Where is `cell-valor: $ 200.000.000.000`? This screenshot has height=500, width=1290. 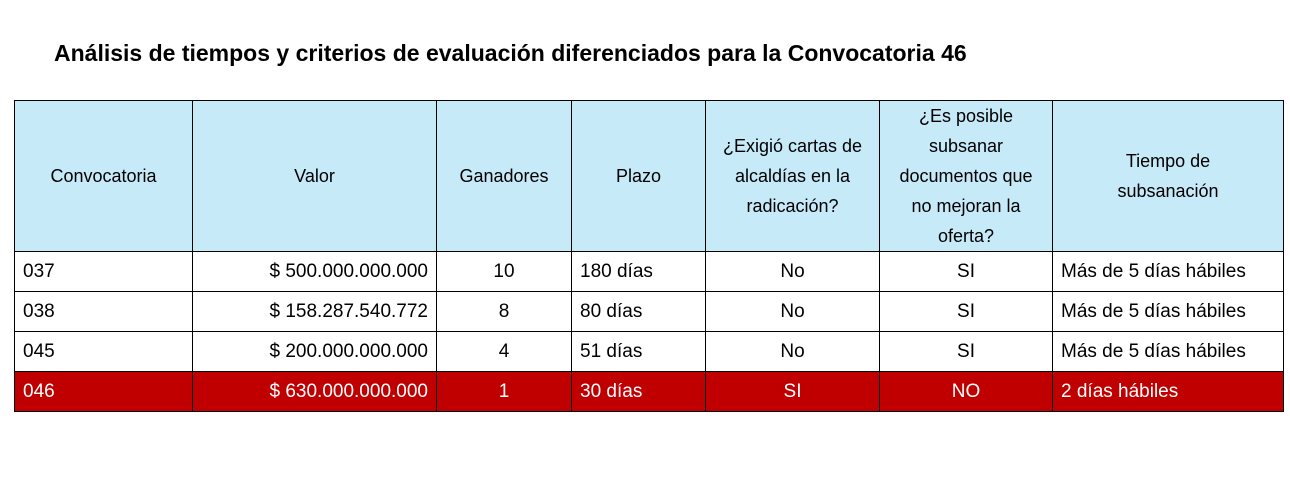
cell-valor: $ 200.000.000.000 is located at coordinates (314, 351).